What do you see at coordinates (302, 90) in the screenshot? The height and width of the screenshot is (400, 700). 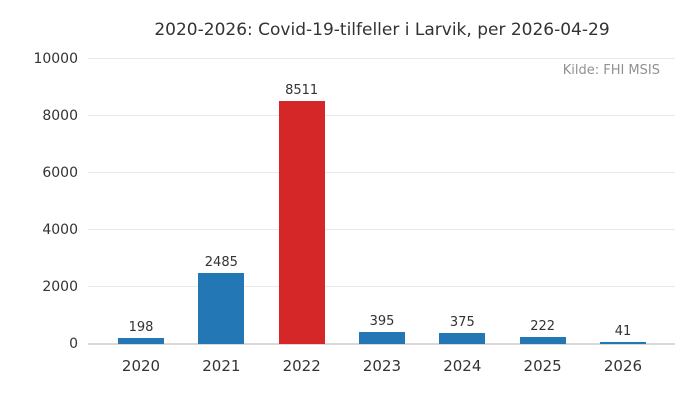 I see `bar-value-label: 8511` at bounding box center [302, 90].